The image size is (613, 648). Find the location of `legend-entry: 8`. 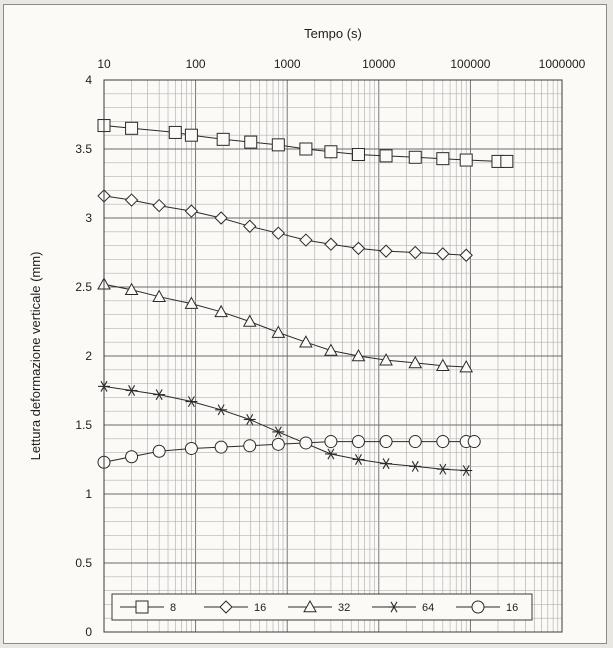

legend-entry: 8 is located at coordinates (148, 607).